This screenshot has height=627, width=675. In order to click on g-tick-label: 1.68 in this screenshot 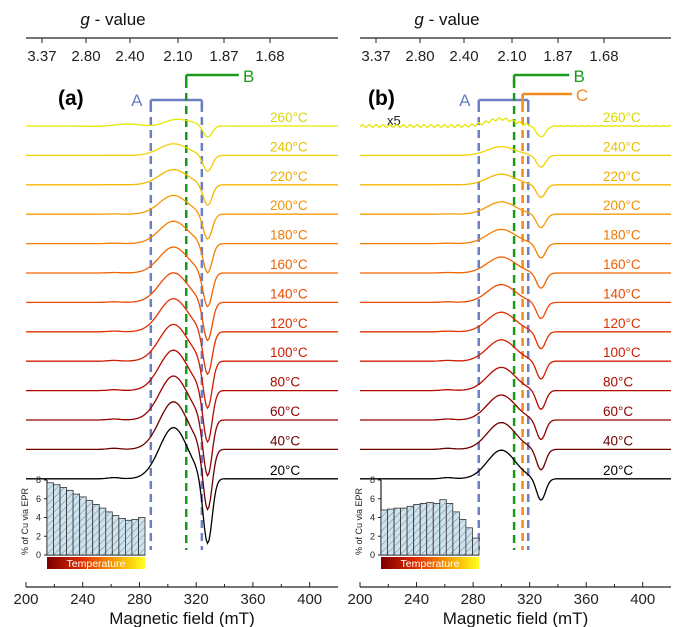, I will do `click(269, 56)`.